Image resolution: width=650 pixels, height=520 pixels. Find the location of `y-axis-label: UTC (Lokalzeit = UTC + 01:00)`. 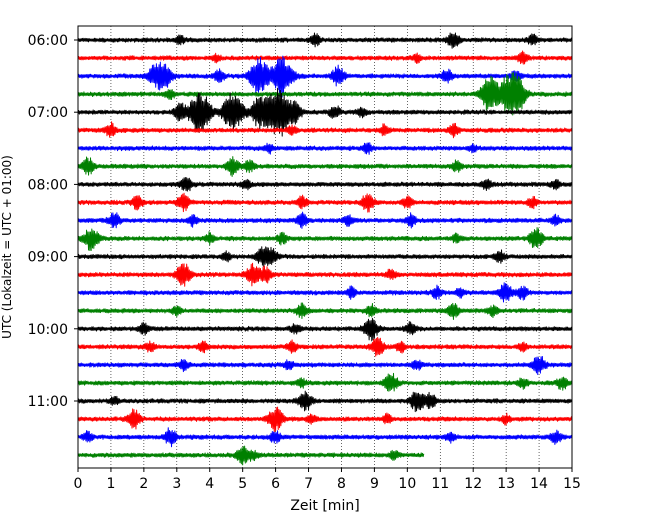

y-axis-label: UTC (Lokalzeit = UTC + 01:00) is located at coordinates (7, 247).